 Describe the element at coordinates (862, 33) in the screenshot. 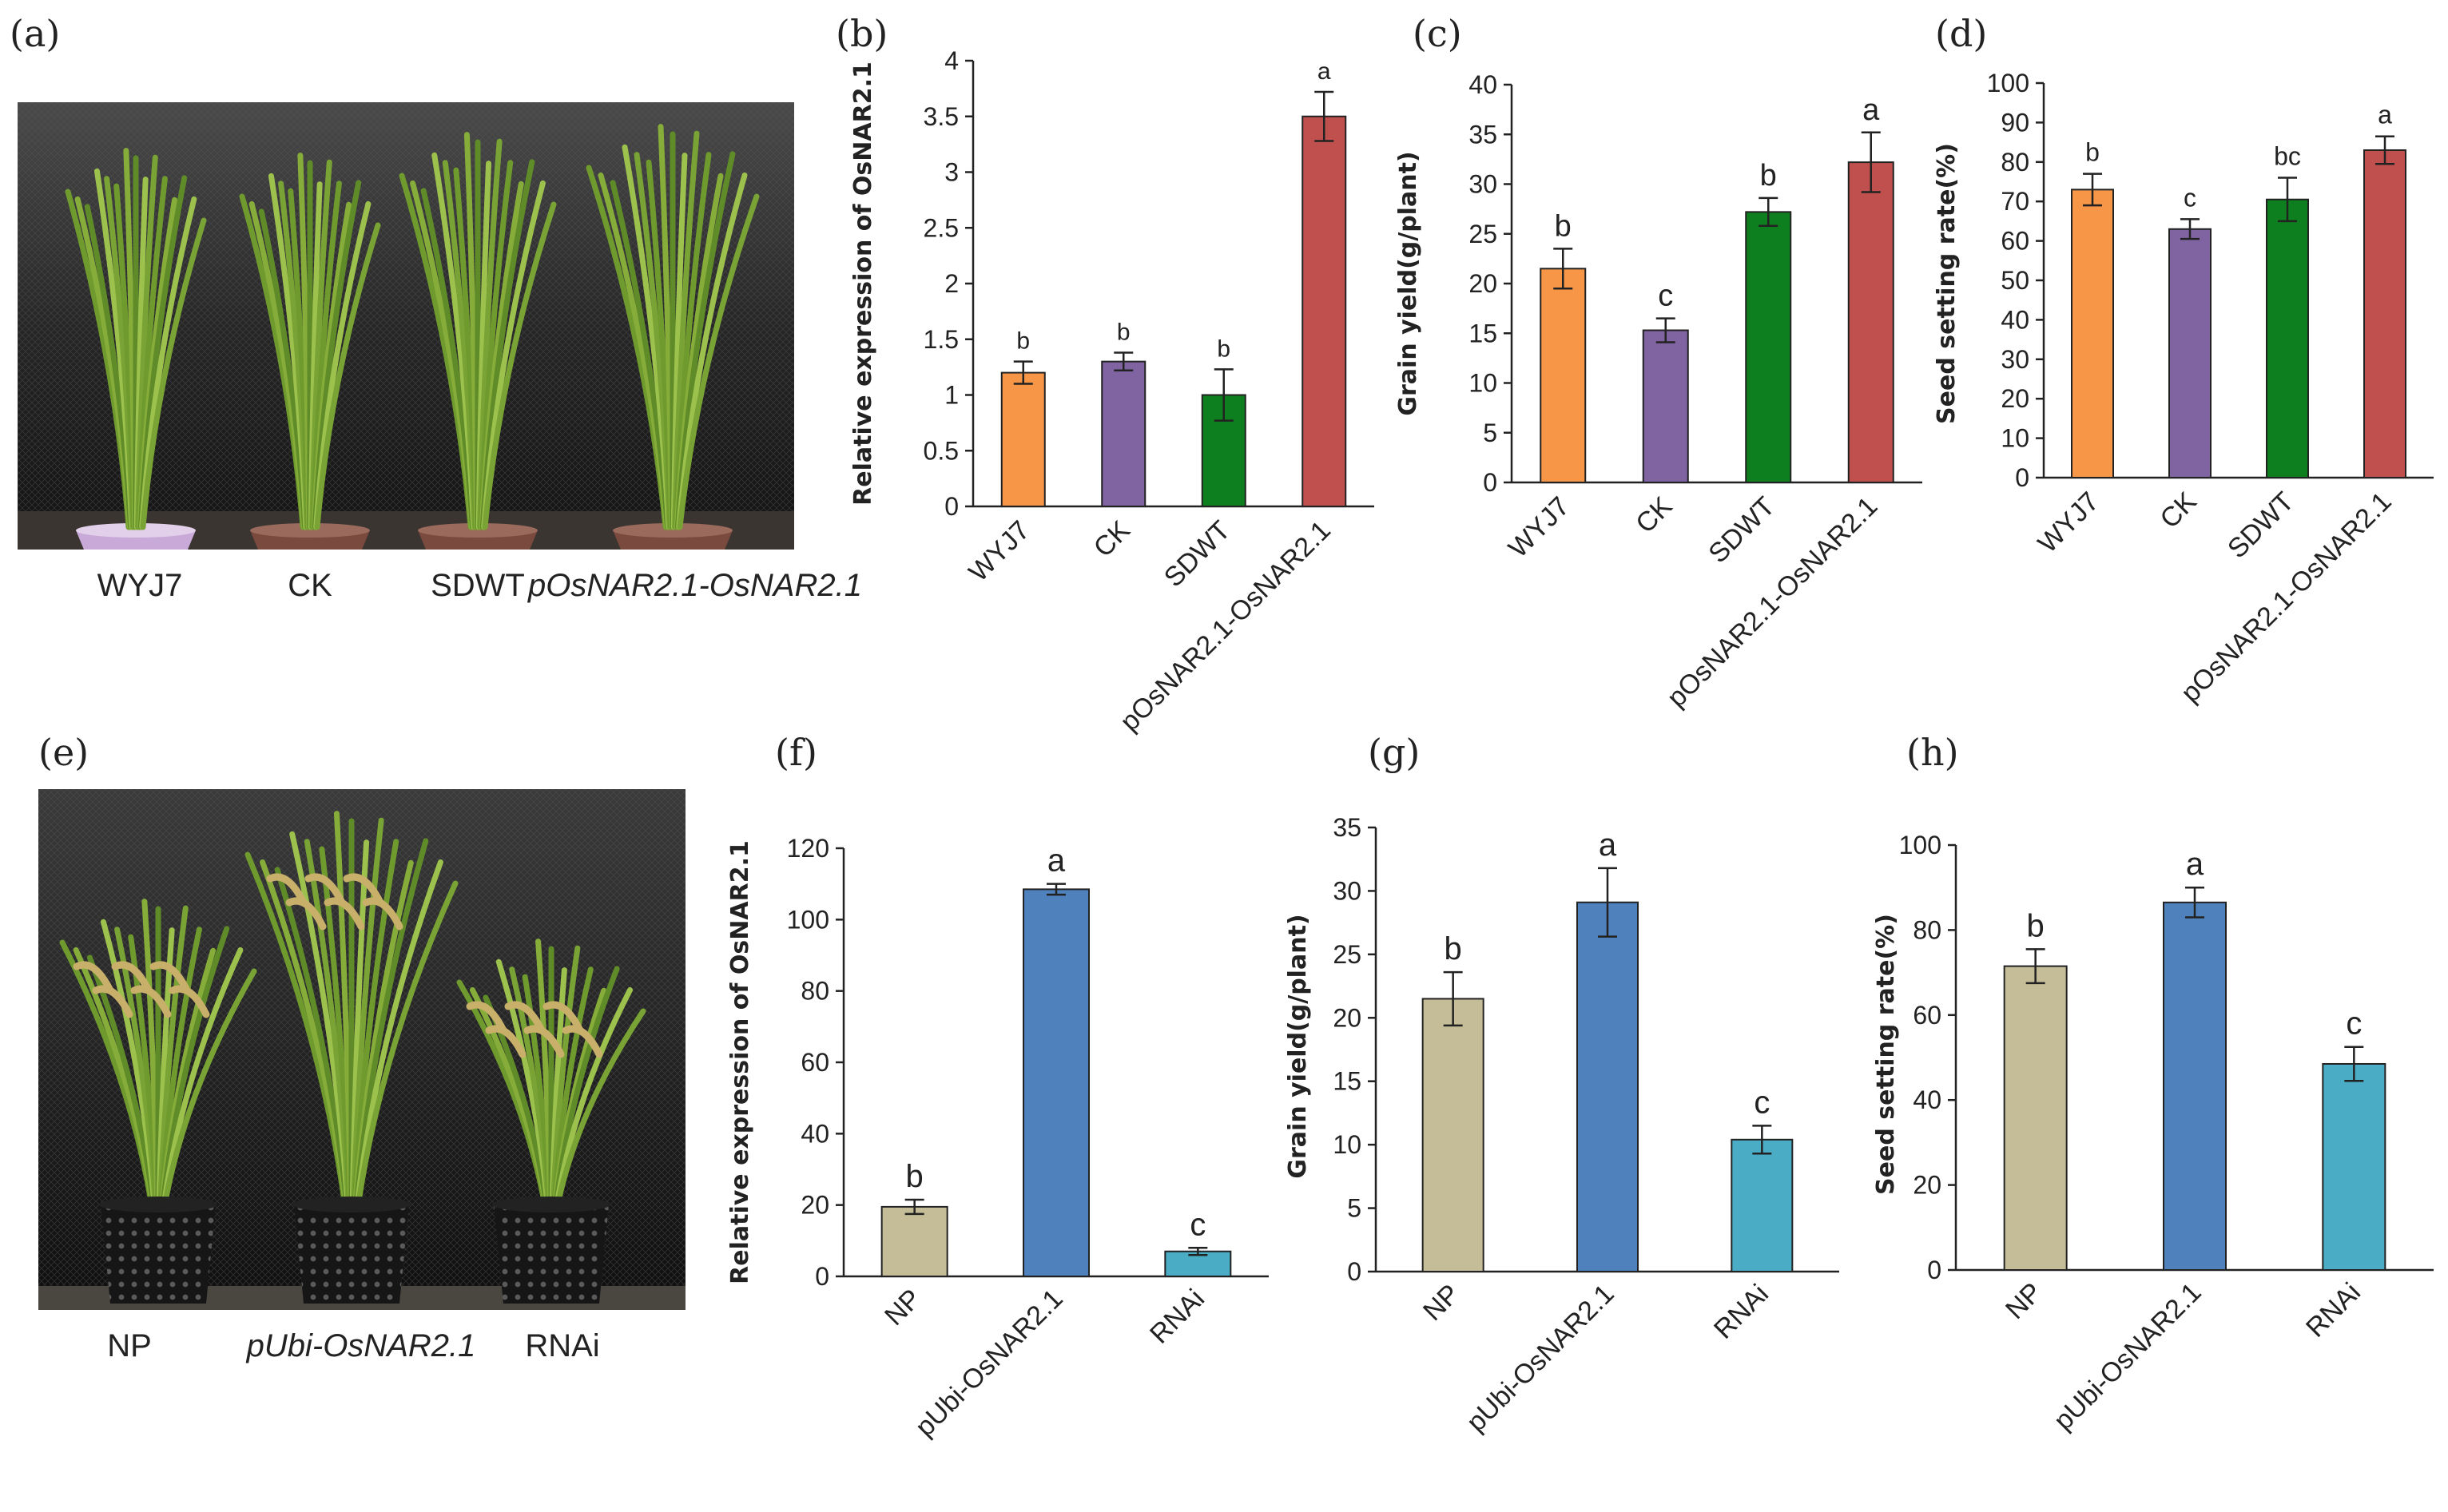

I see `panel-label-b: (b)` at that location.